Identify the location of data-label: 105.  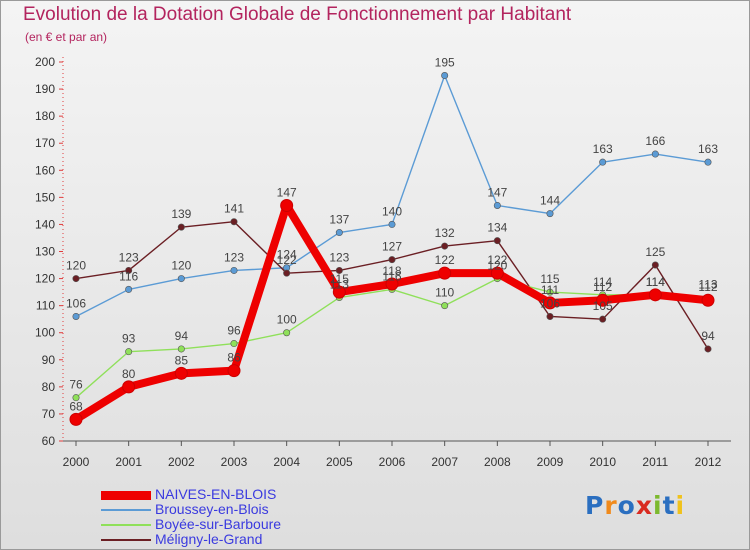
(603, 306).